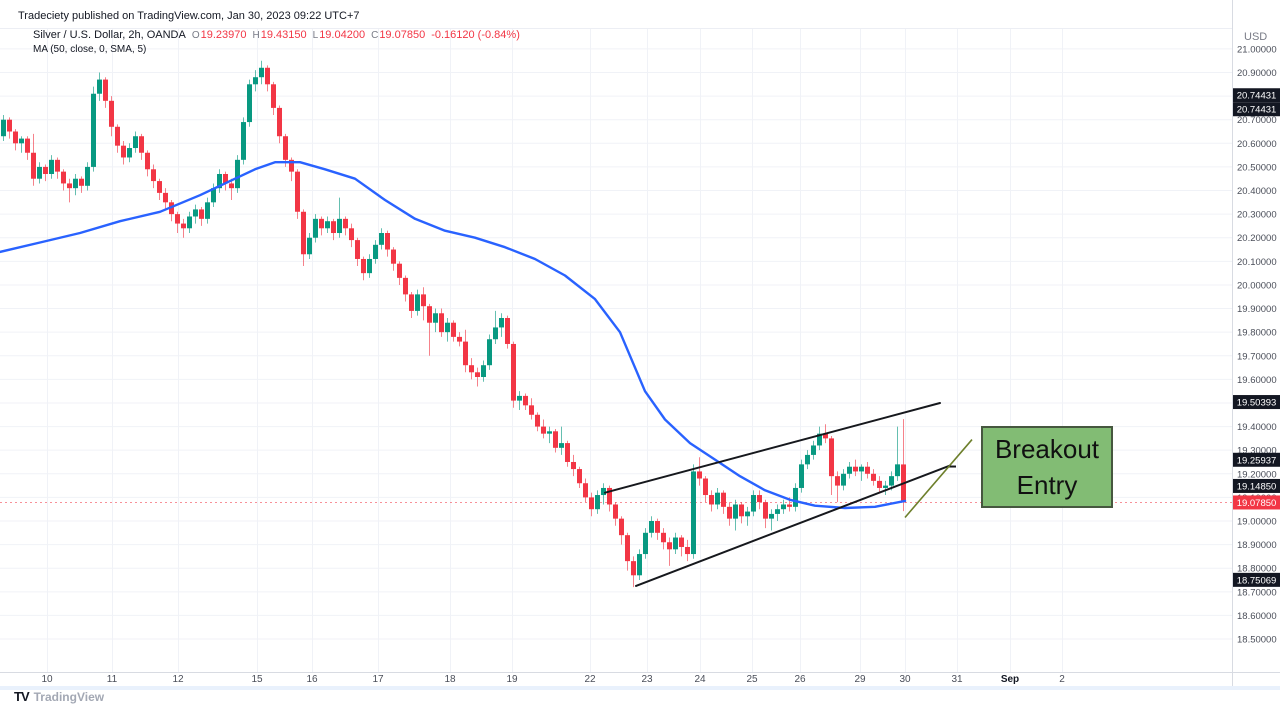 This screenshot has height=720, width=1280. What do you see at coordinates (398, 35) in the screenshot?
I see `ohlc-close: C 19.07850` at bounding box center [398, 35].